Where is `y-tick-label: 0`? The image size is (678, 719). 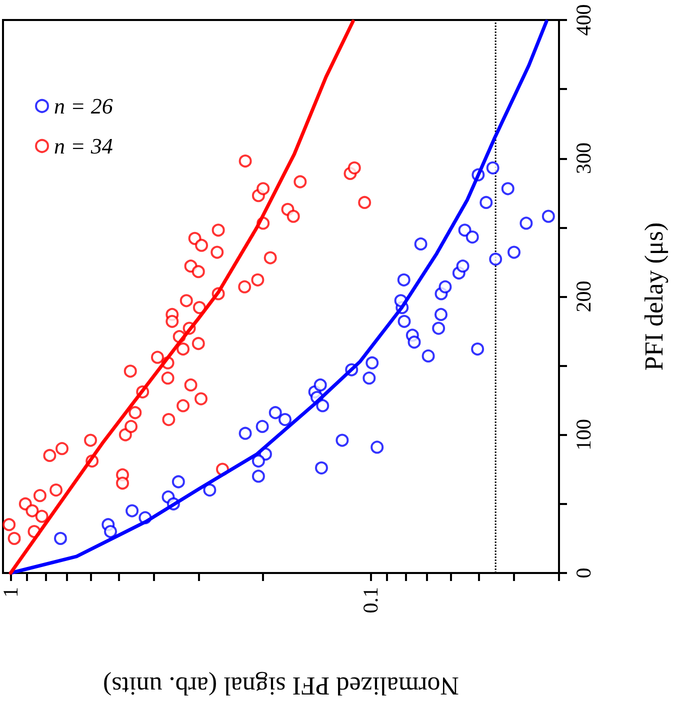 y-tick-label: 0 is located at coordinates (584, 573).